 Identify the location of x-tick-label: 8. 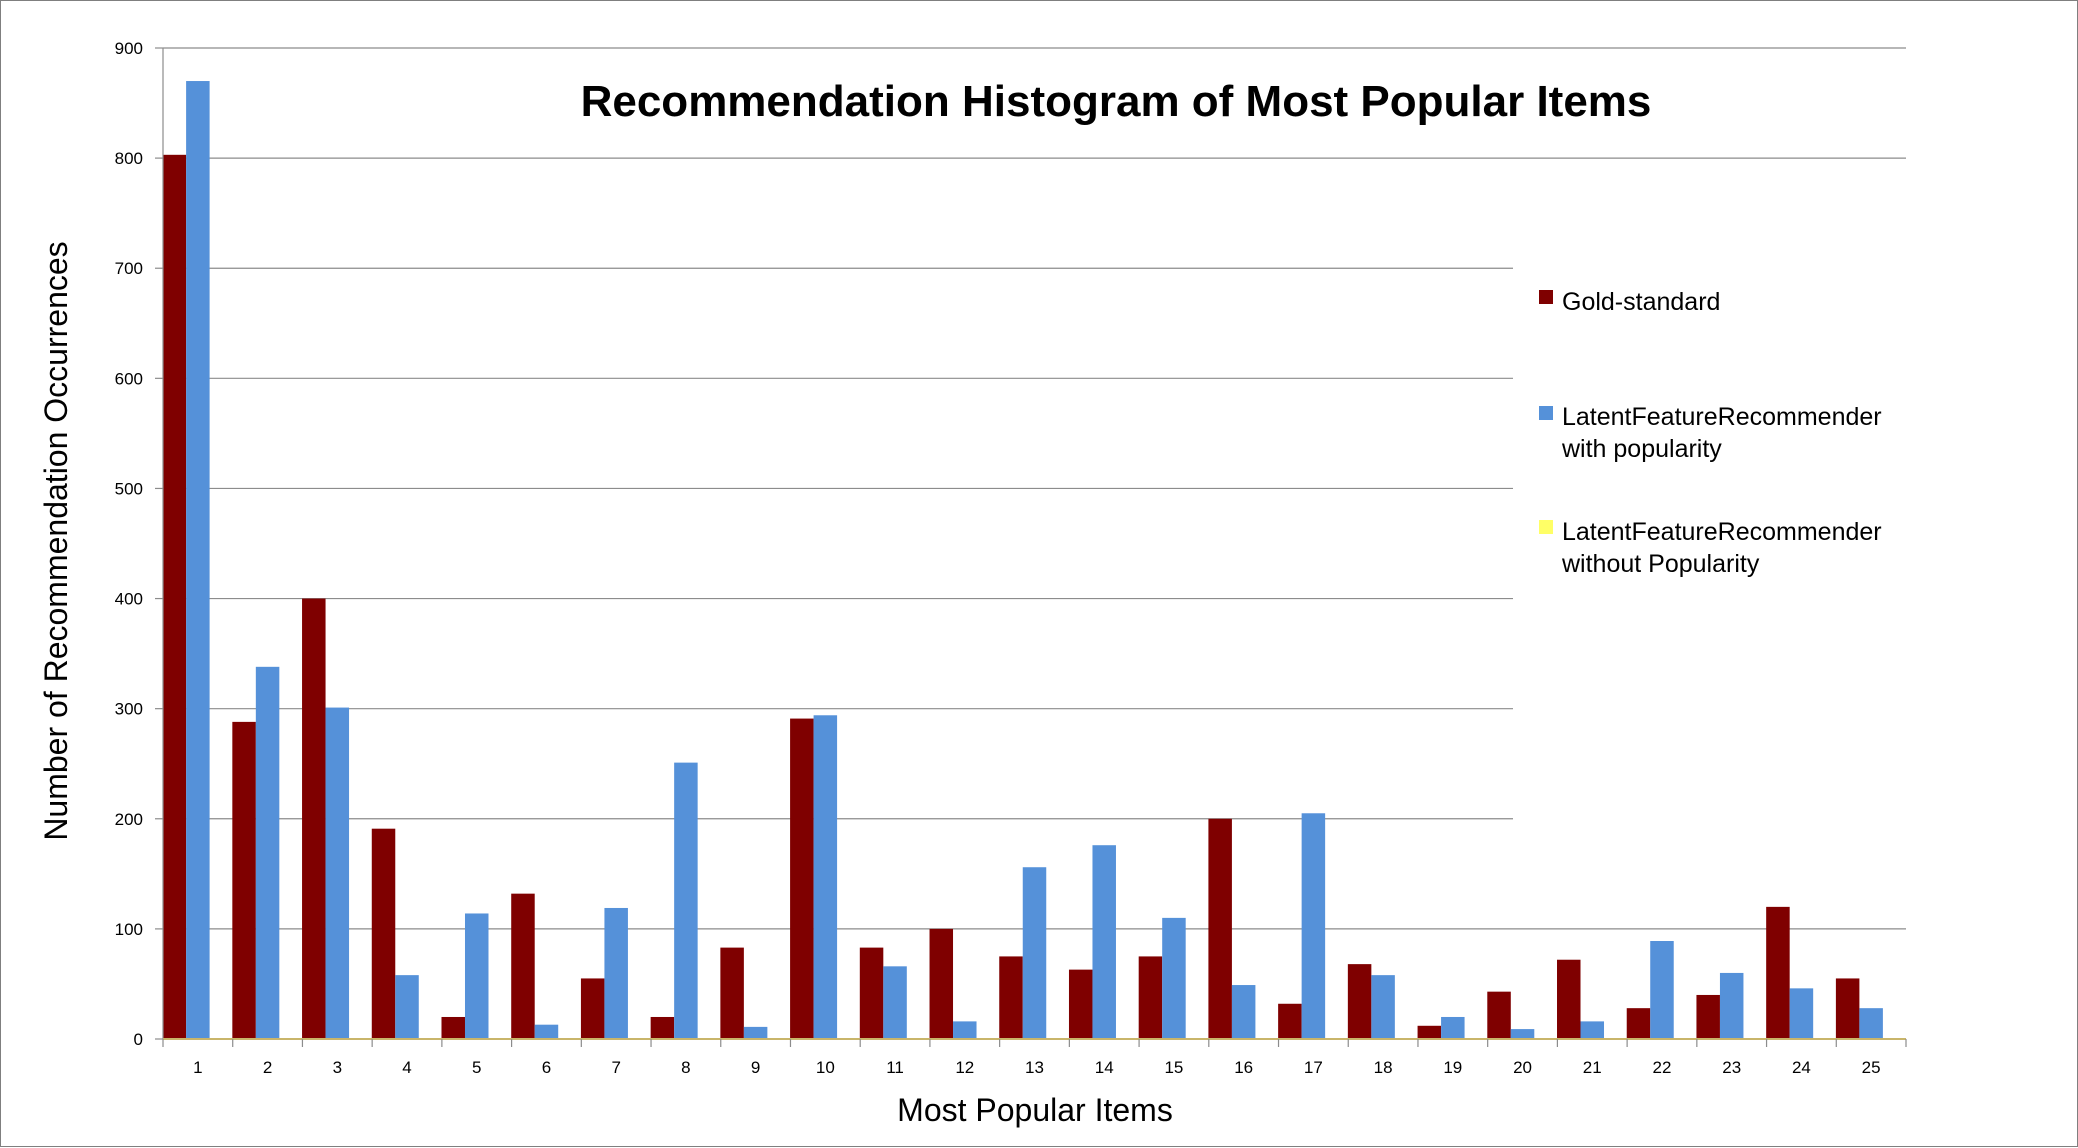
(685, 1067).